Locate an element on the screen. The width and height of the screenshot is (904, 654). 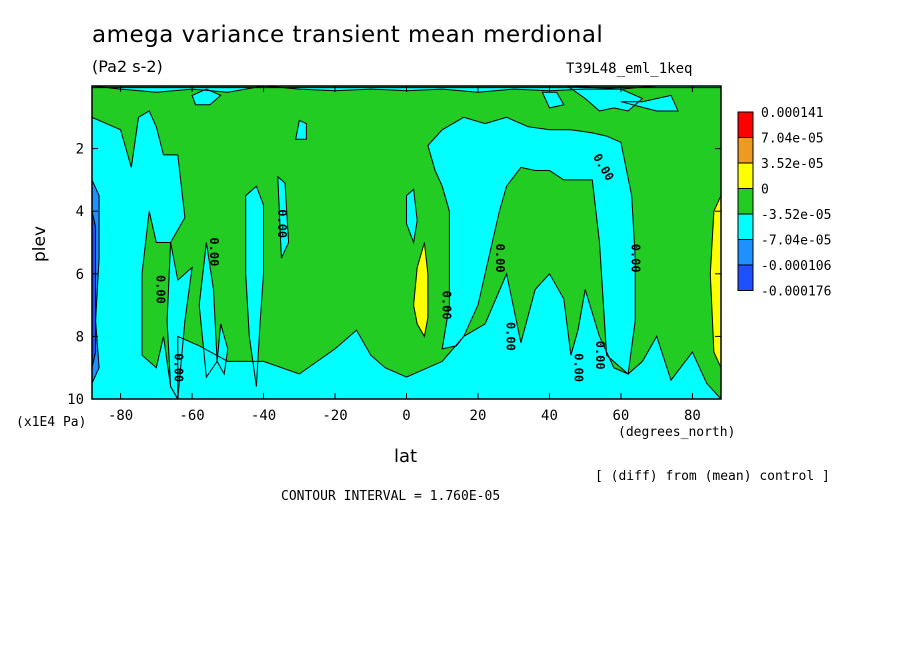
y-tick-label: 10 is located at coordinates (75, 400).